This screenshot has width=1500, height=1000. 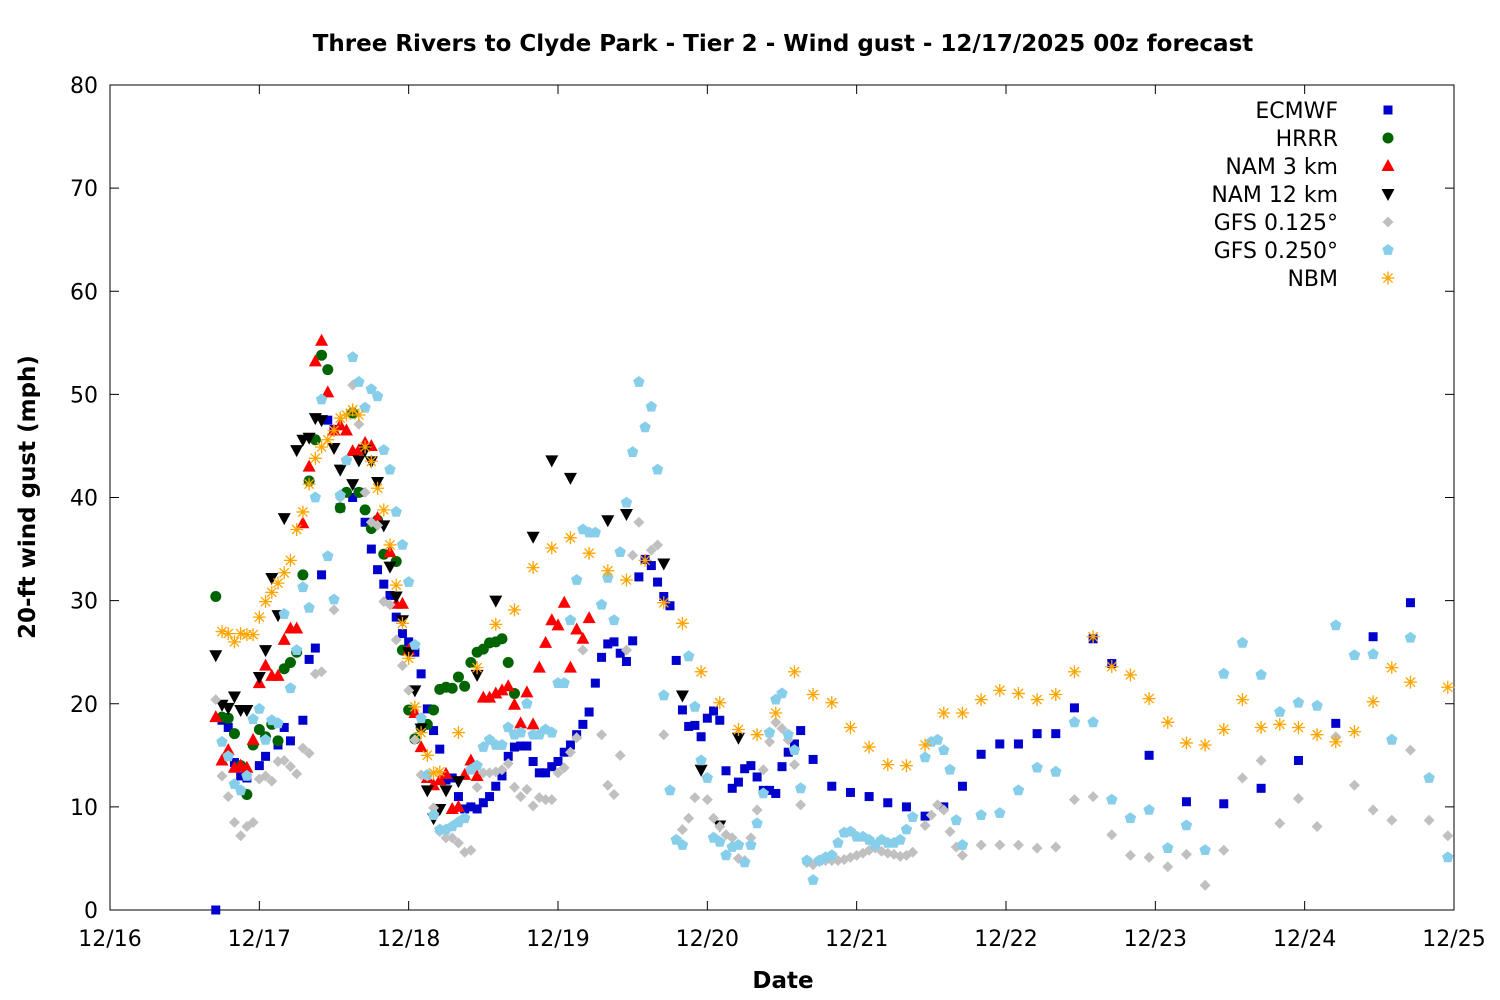 What do you see at coordinates (84, 499) in the screenshot?
I see `y-tick-label: 40` at bounding box center [84, 499].